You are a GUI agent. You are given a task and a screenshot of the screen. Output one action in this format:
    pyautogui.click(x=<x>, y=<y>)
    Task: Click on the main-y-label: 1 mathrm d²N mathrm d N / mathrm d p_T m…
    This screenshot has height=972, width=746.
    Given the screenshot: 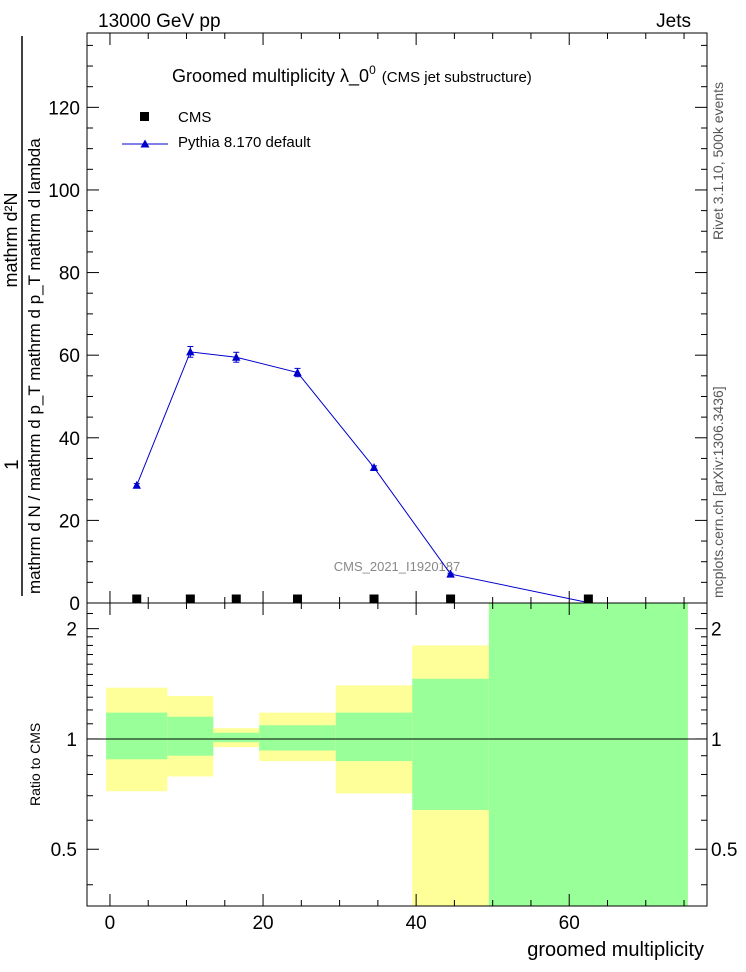 What is the action you would take?
    pyautogui.click(x=22, y=316)
    